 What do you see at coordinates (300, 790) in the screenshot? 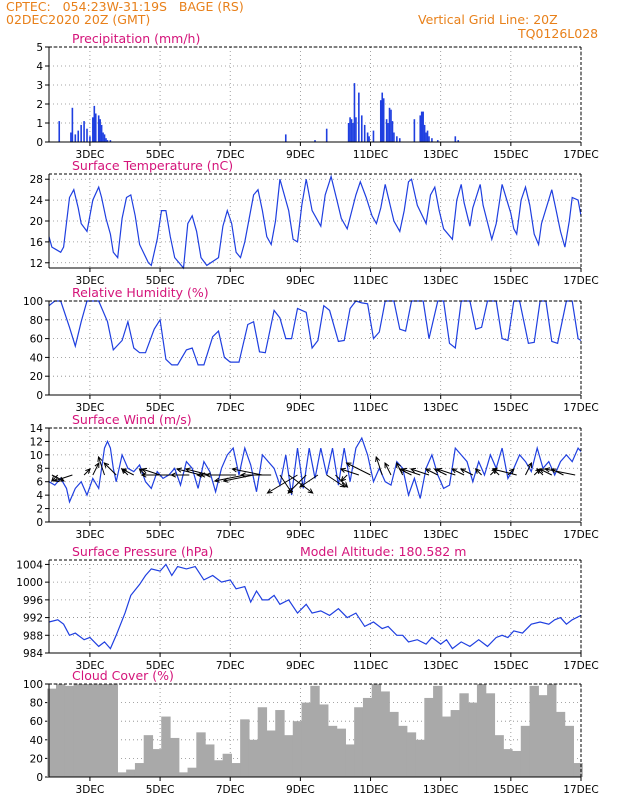
I see `cloud-cover-xtick-label: 9DEC` at bounding box center [300, 790].